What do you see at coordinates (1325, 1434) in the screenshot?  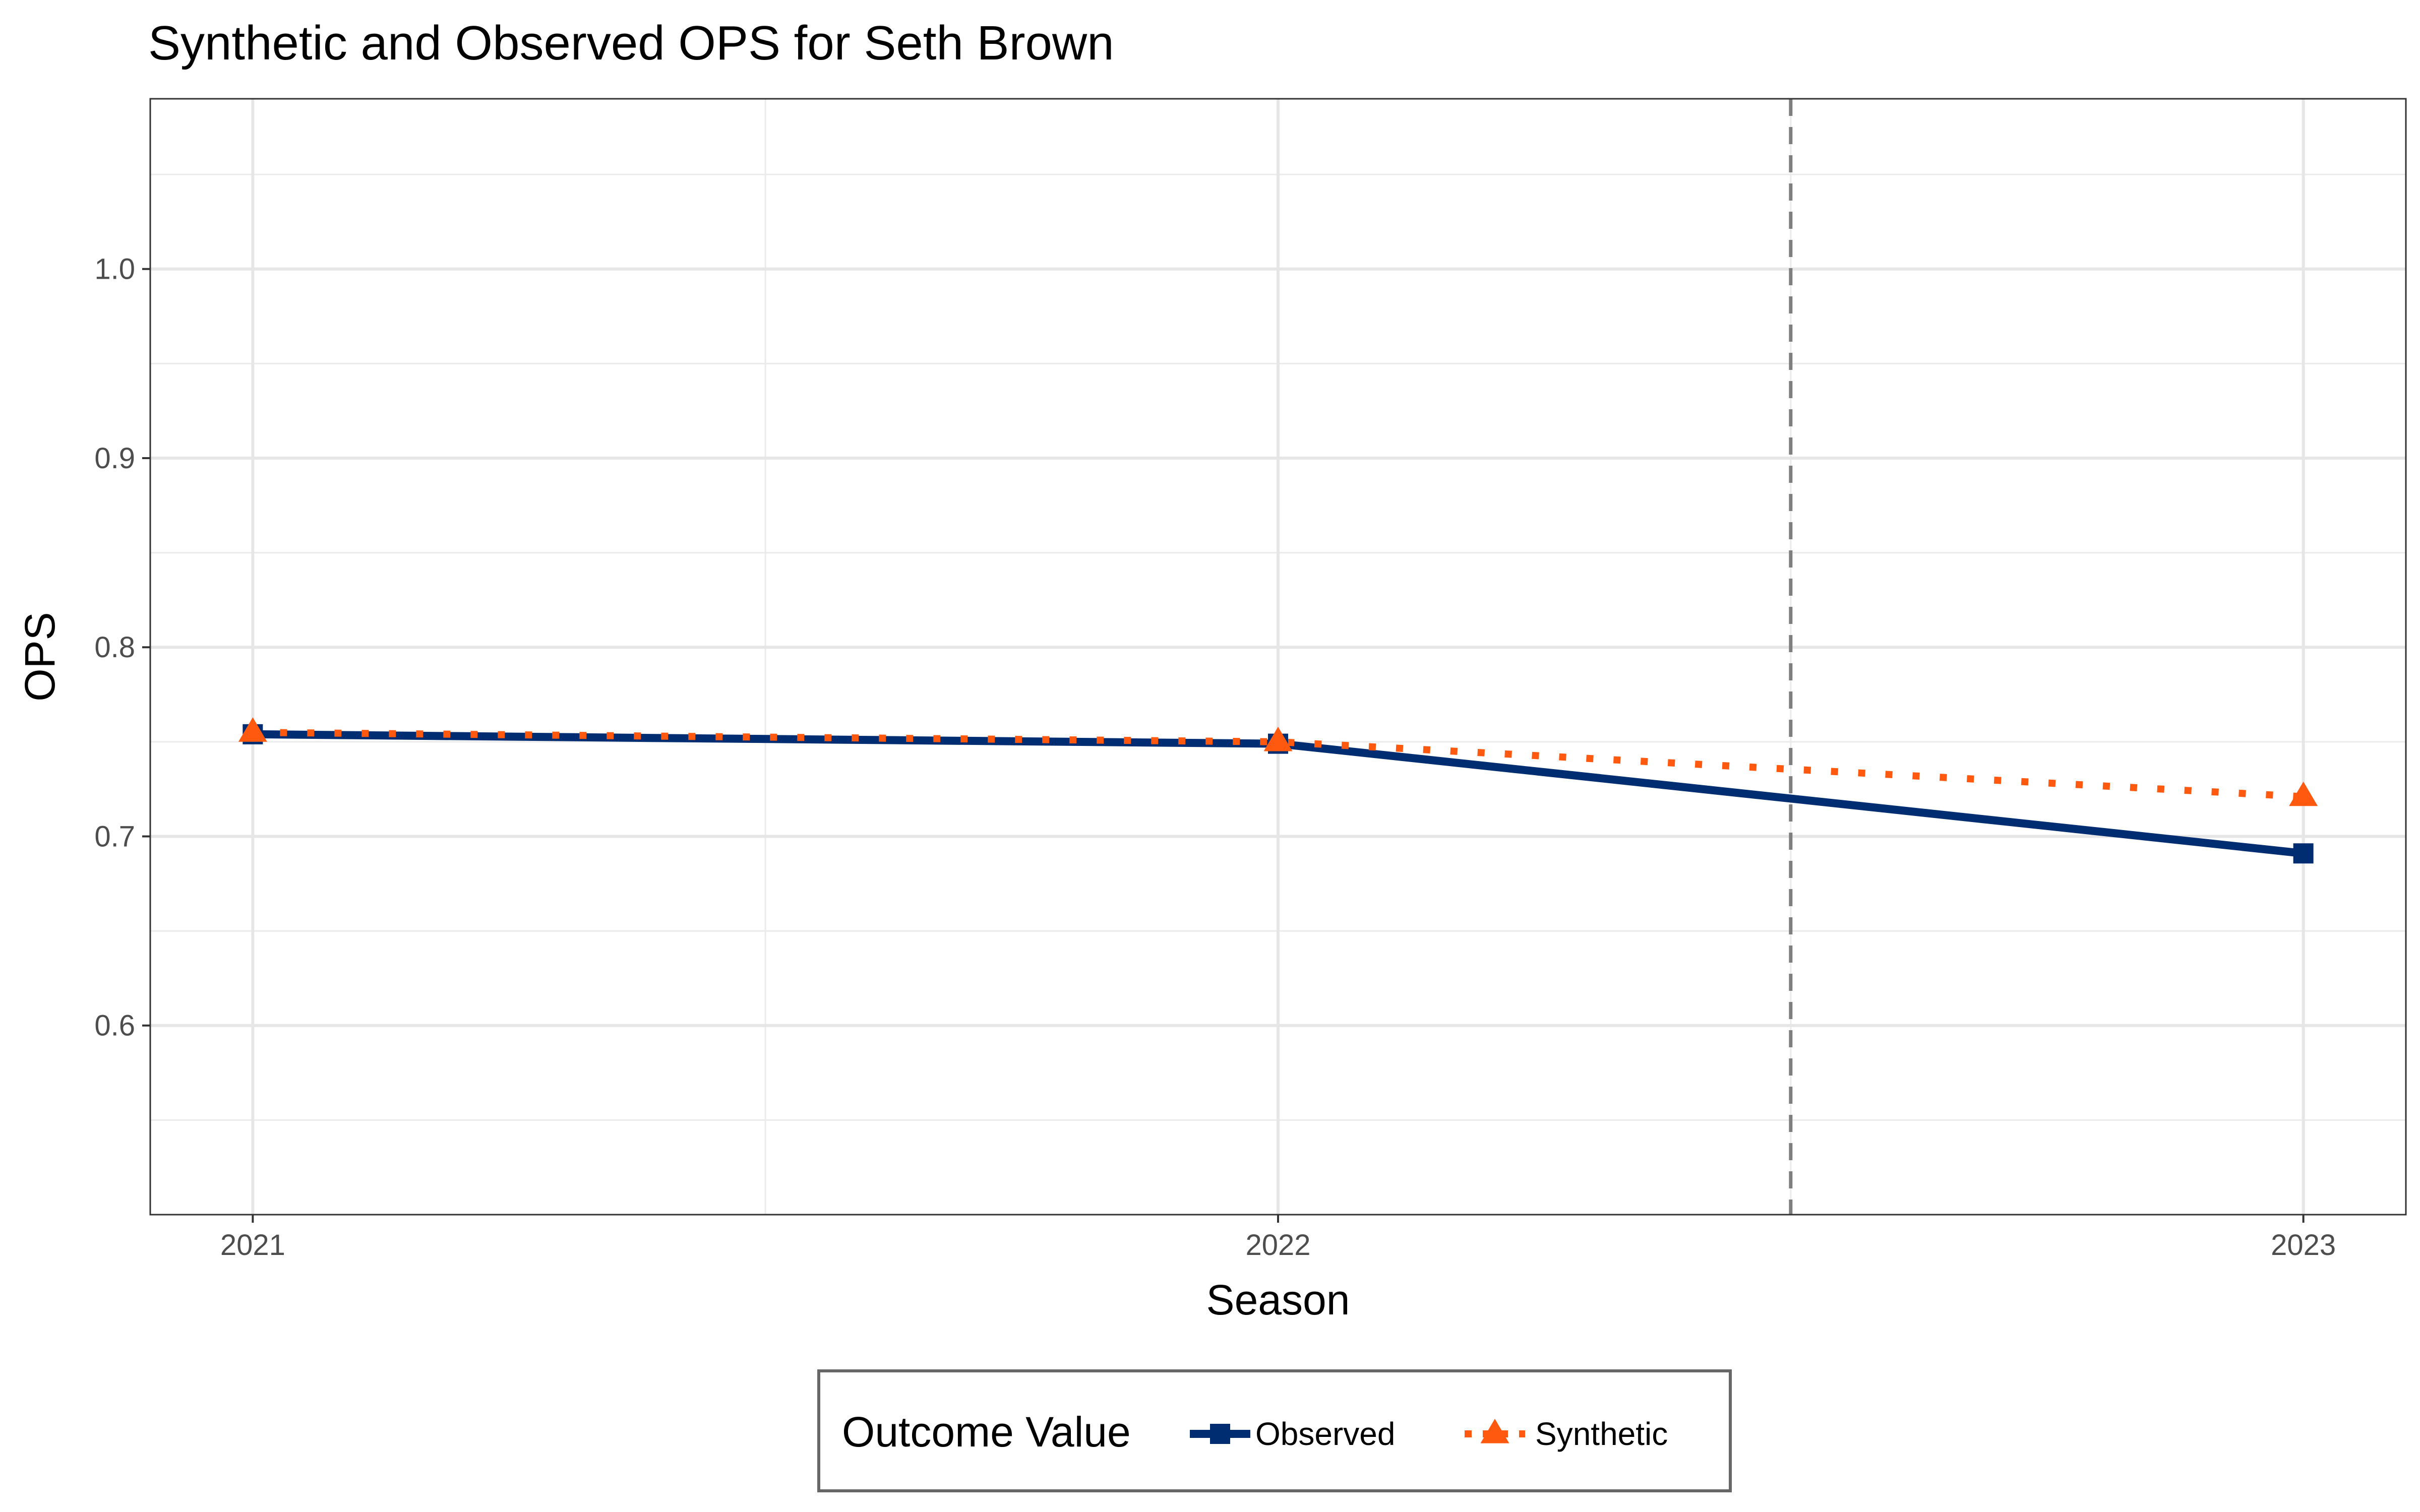 I see `legend-label-observed: Observed` at bounding box center [1325, 1434].